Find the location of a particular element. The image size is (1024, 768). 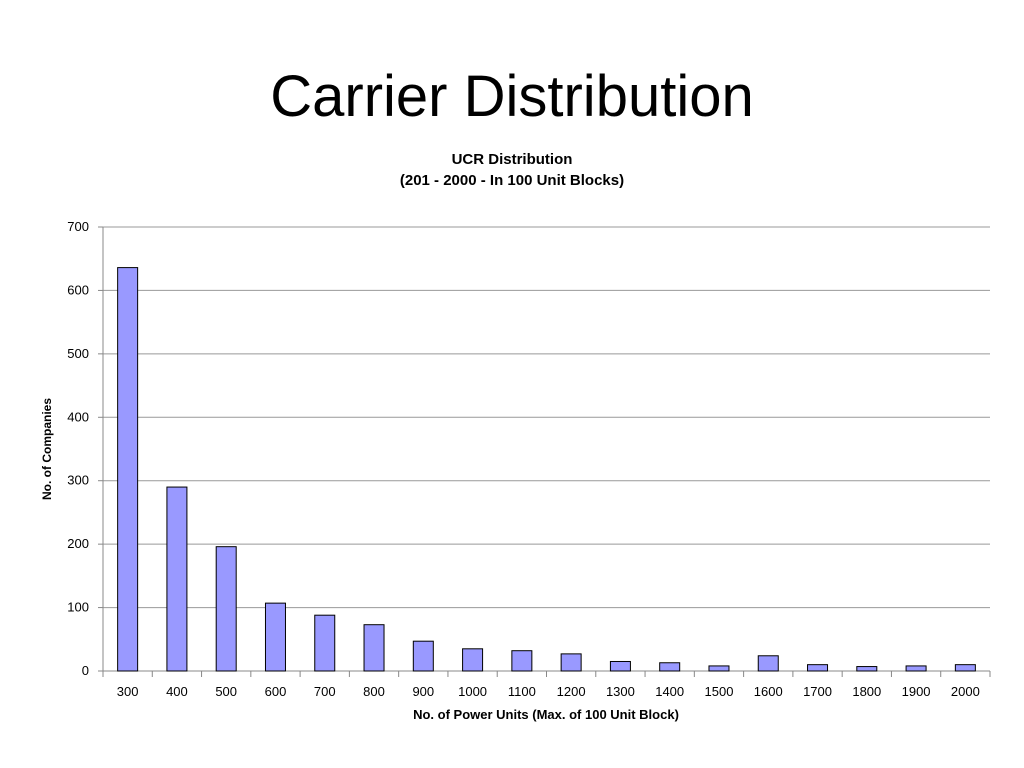

y-tick-labels: 0 100 200 300 400 500 600 700 is located at coordinates (78, 448).